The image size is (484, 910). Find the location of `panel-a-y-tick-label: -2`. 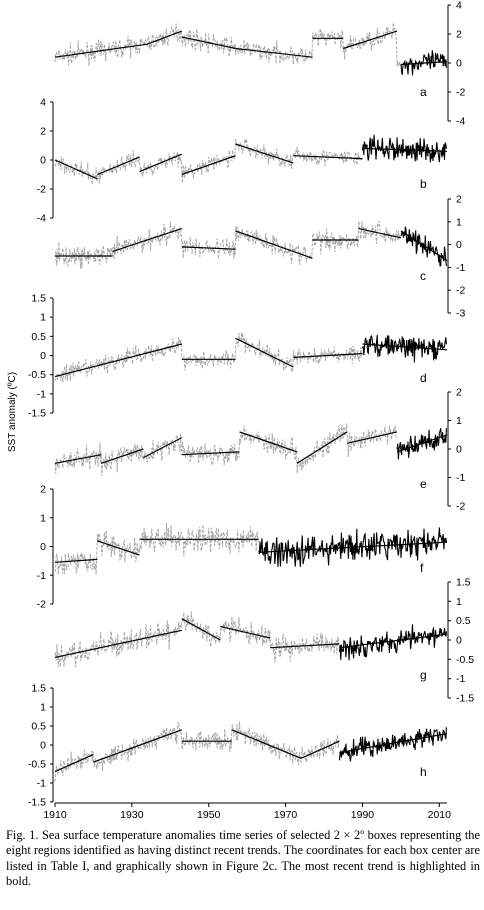

panel-a-y-tick-label: -2 is located at coordinates (460, 93).